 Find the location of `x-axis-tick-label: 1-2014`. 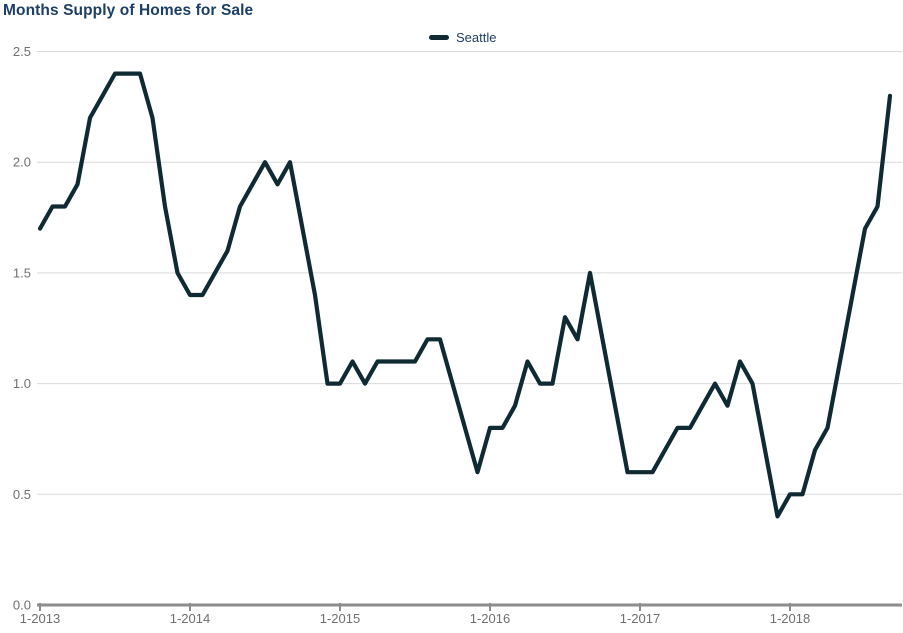

x-axis-tick-label: 1-2014 is located at coordinates (190, 618).